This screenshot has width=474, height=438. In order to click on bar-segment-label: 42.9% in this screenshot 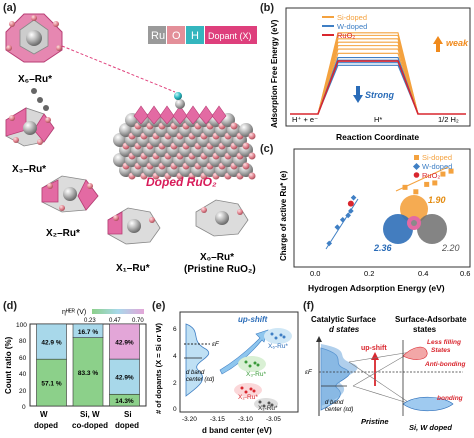, I will do `click(124, 378)`.